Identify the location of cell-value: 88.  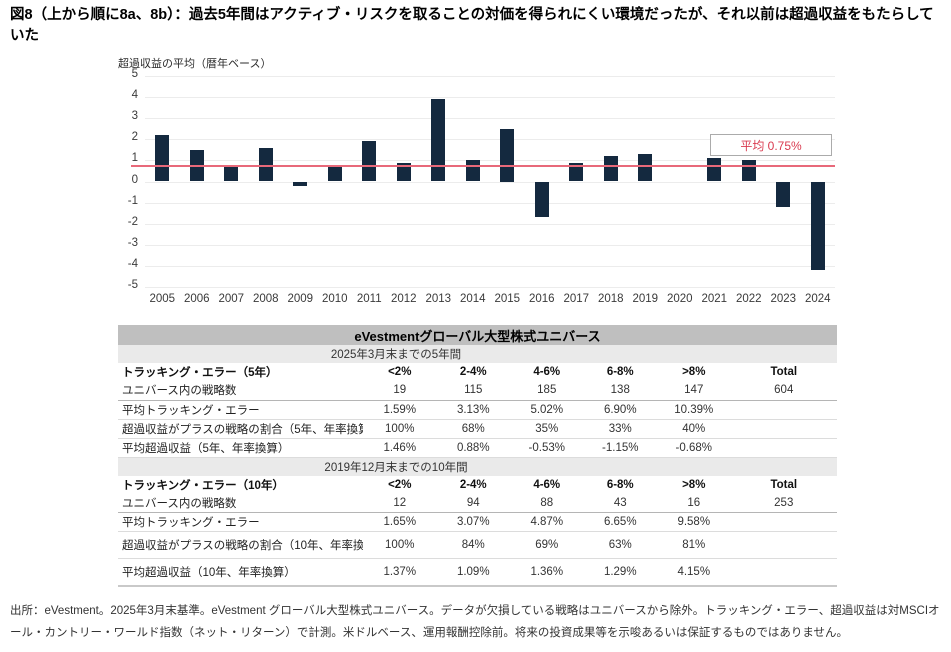
(547, 503).